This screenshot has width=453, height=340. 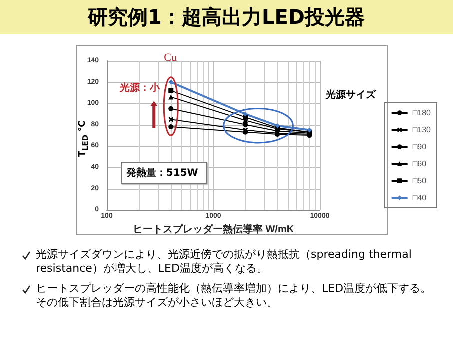 What do you see at coordinates (420, 198) in the screenshot?
I see `legend-label: □40` at bounding box center [420, 198].